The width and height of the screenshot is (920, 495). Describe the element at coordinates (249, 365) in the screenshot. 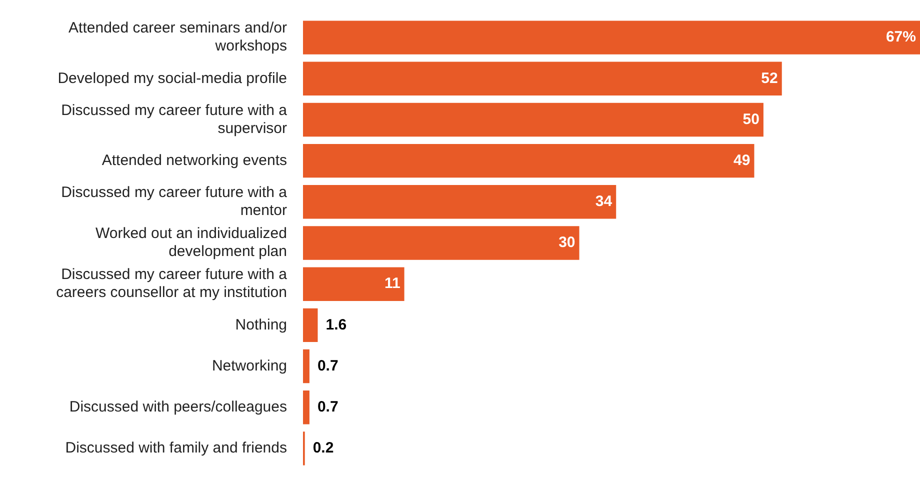

I see `y-tick-label: Networking` at that location.